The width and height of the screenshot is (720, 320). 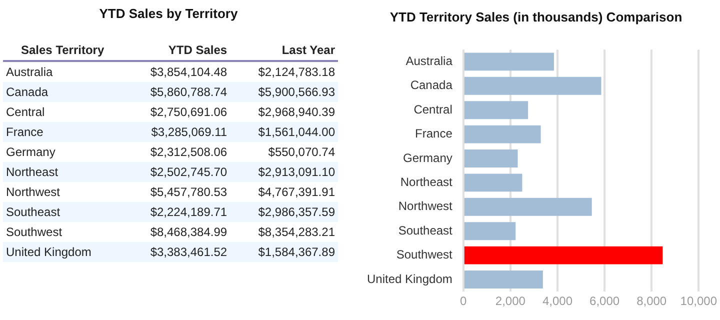 I want to click on category-label: France, so click(x=62, y=132).